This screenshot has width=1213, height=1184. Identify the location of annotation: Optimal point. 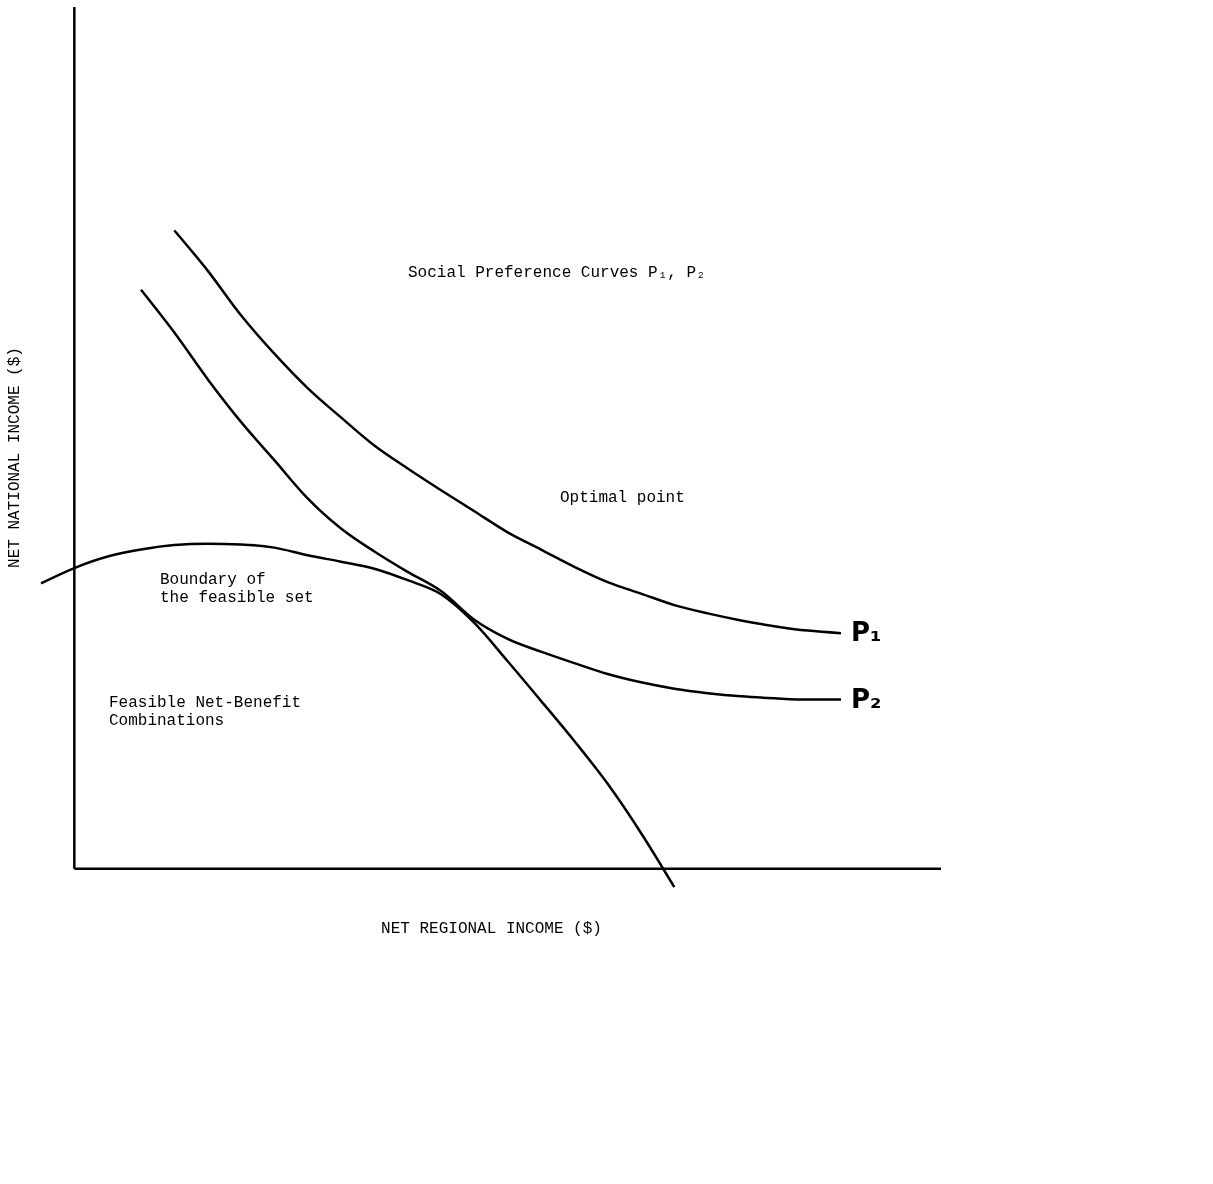
(622, 498).